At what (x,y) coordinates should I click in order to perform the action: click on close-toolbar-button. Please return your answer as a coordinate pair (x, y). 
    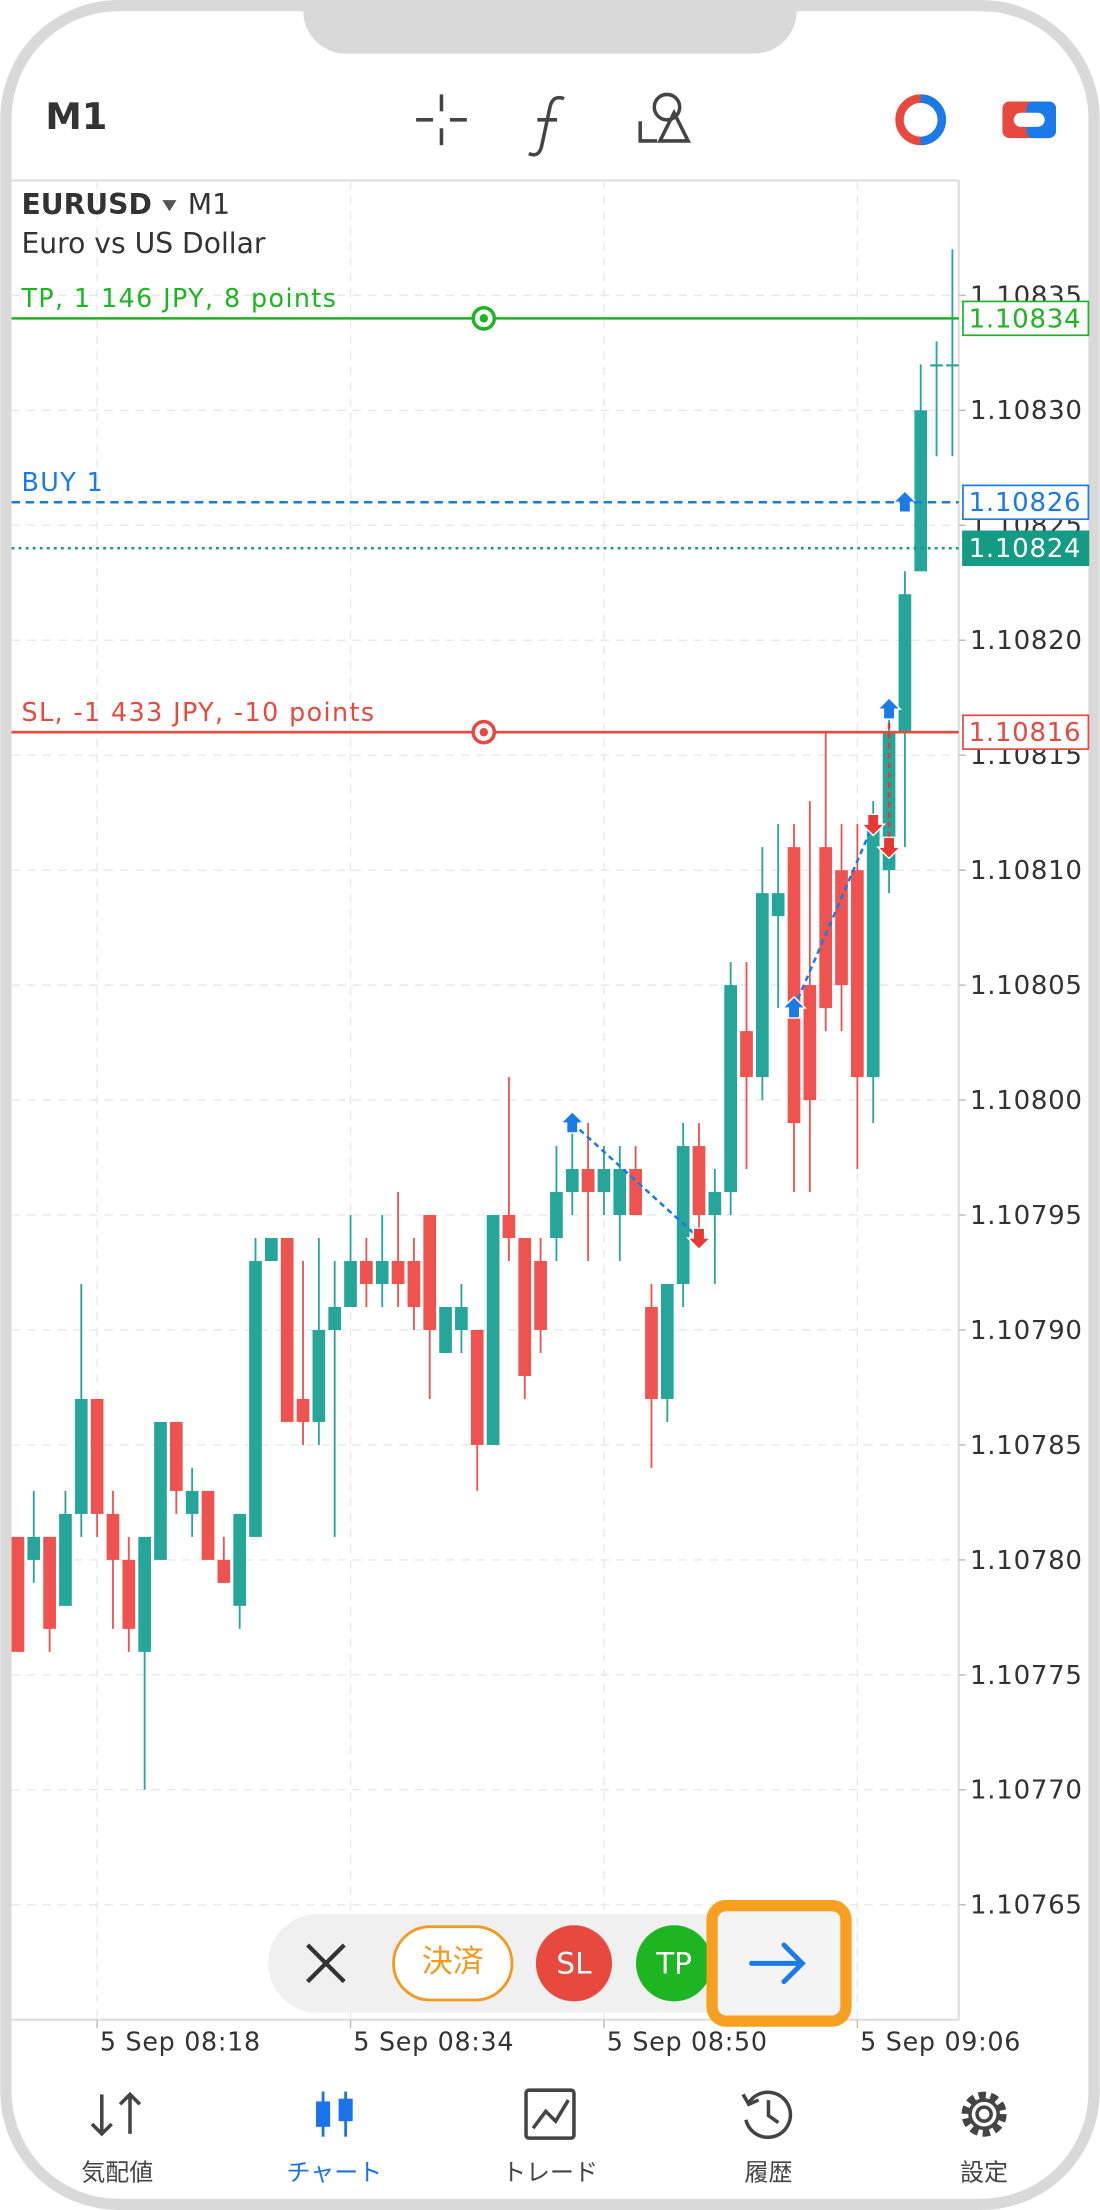
    Looking at the image, I should click on (326, 1963).